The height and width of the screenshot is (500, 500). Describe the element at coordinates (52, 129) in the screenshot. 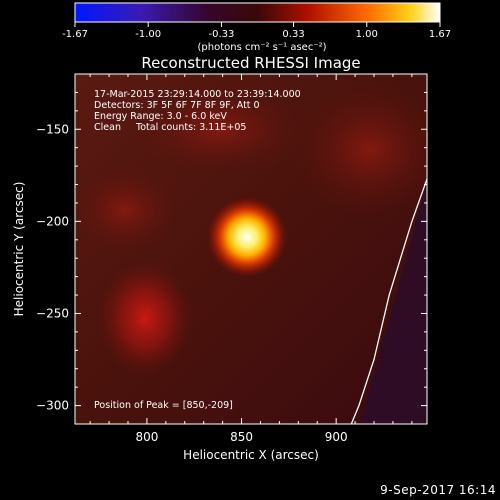

I see `y-tick-label: −150` at that location.